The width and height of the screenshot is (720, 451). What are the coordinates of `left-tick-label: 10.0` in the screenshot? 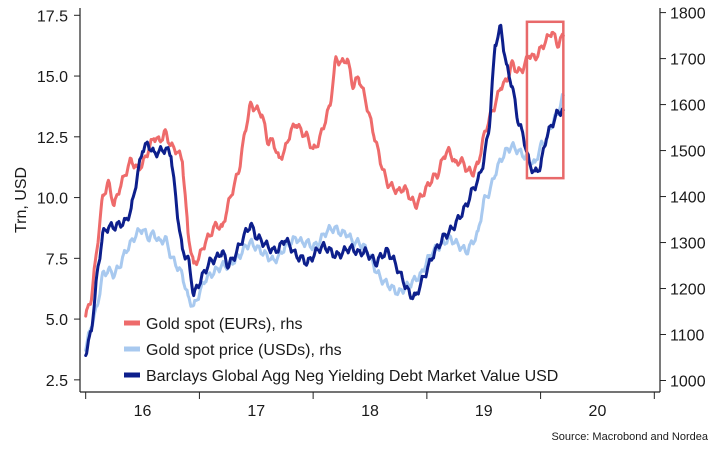 It's located at (52, 199).